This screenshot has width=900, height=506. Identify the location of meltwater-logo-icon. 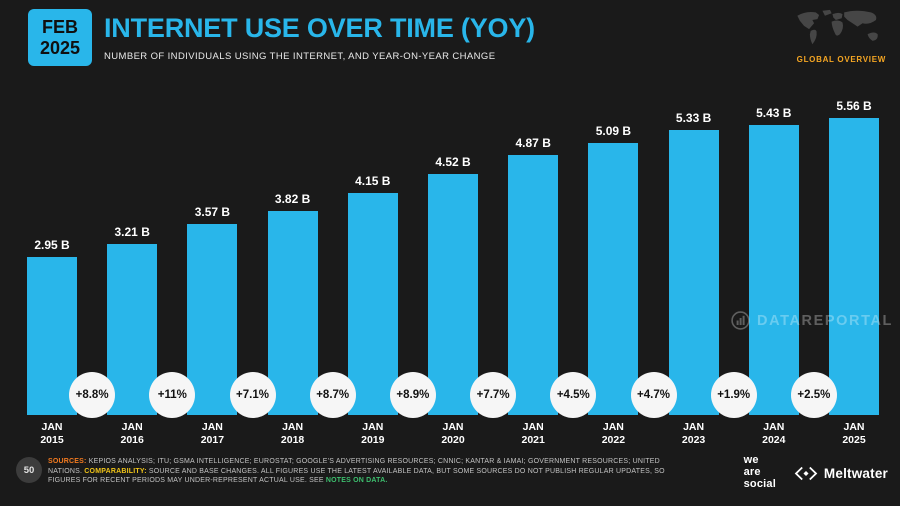
(806, 473).